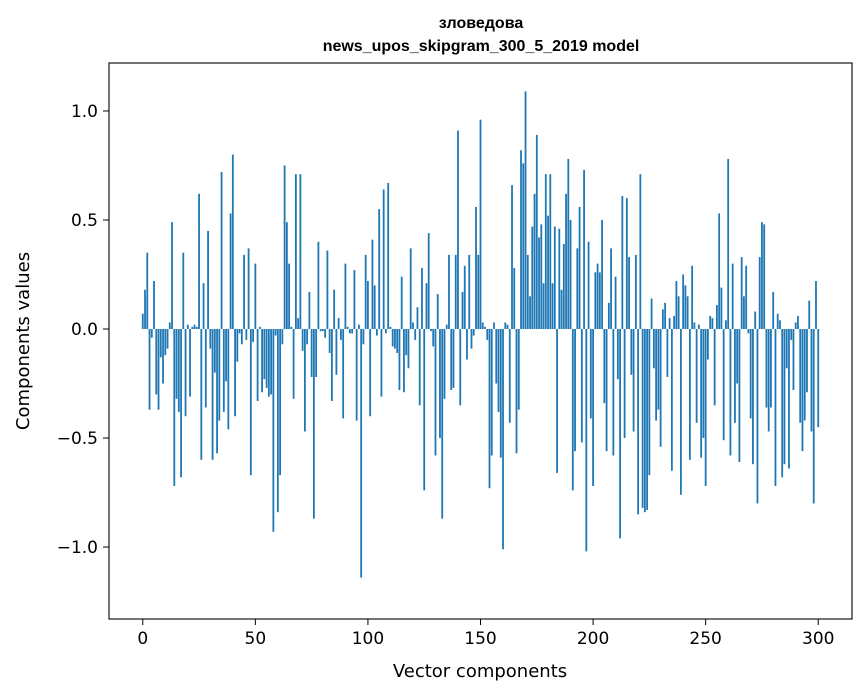  I want to click on y-tick-label: 0.5, so click(84, 221).